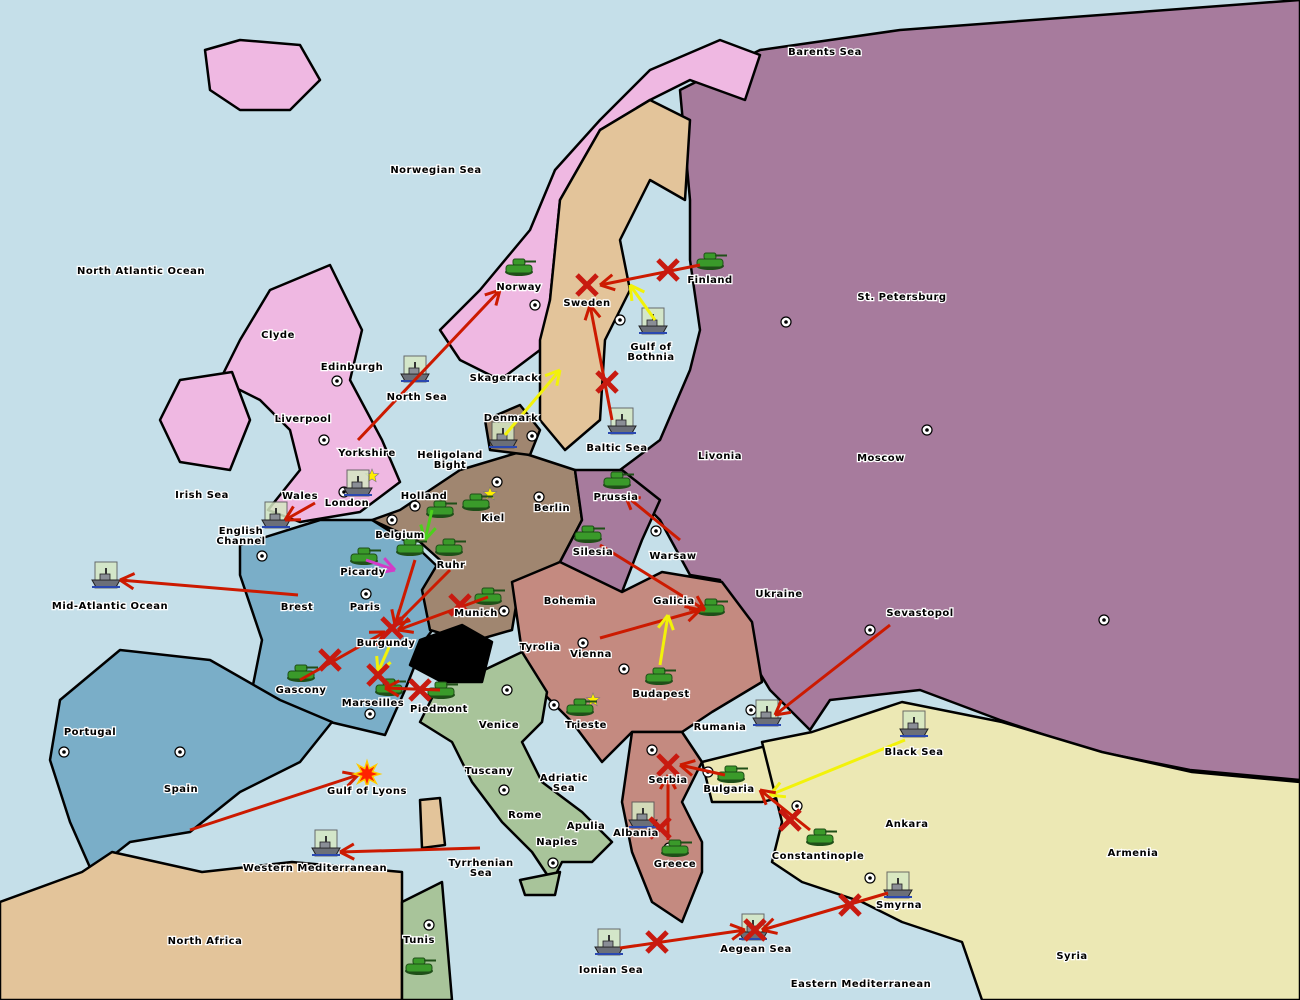  What do you see at coordinates (381, 566) in the screenshot?
I see `order-arrow-support_alt` at bounding box center [381, 566].